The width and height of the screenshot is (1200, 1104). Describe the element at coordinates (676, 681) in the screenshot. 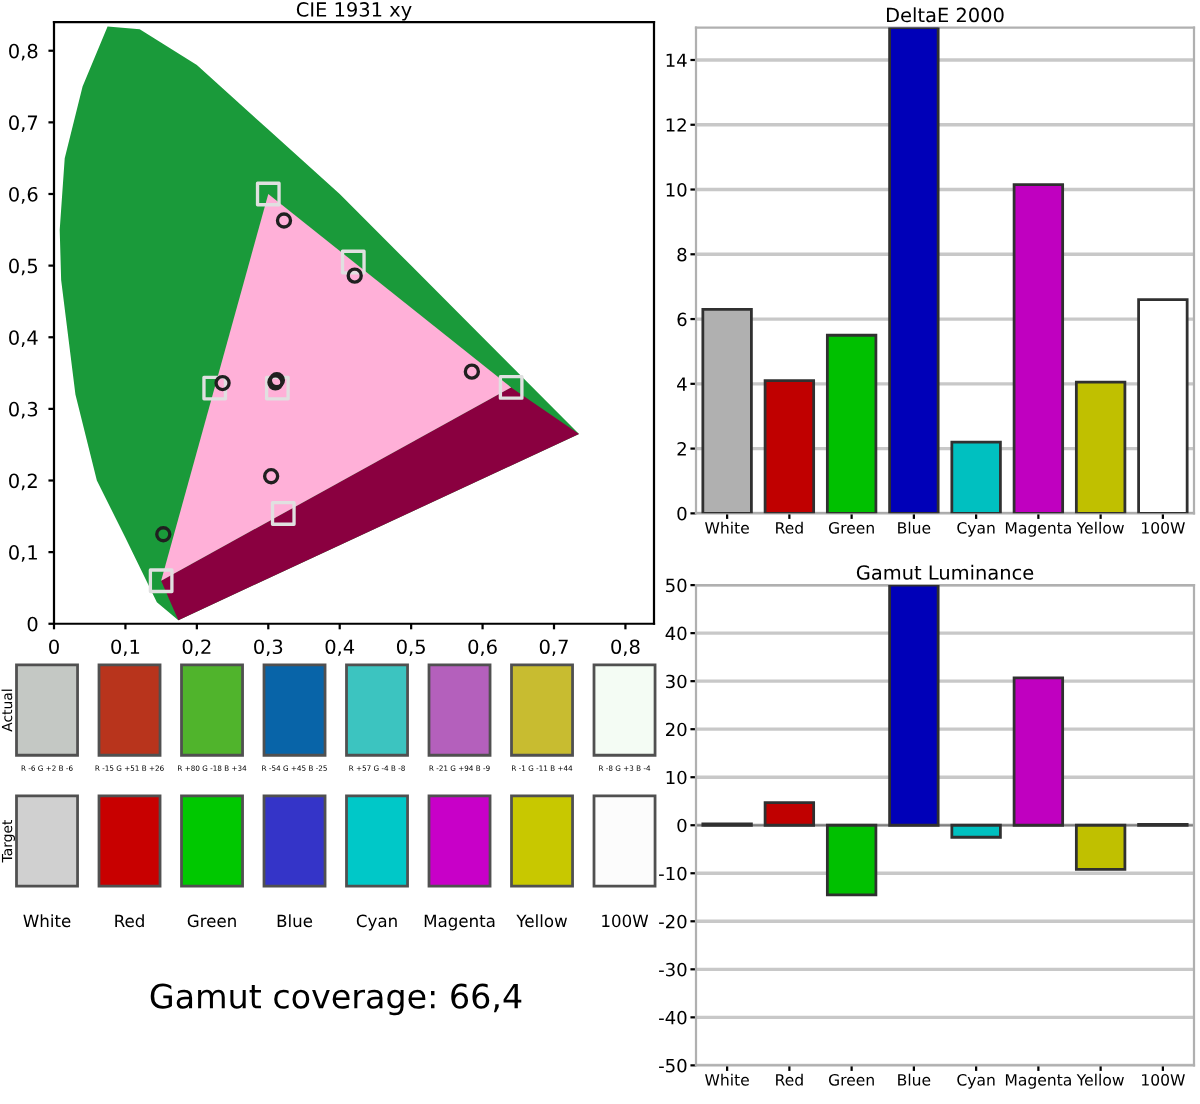

I see `y-tick-label: 30` at that location.